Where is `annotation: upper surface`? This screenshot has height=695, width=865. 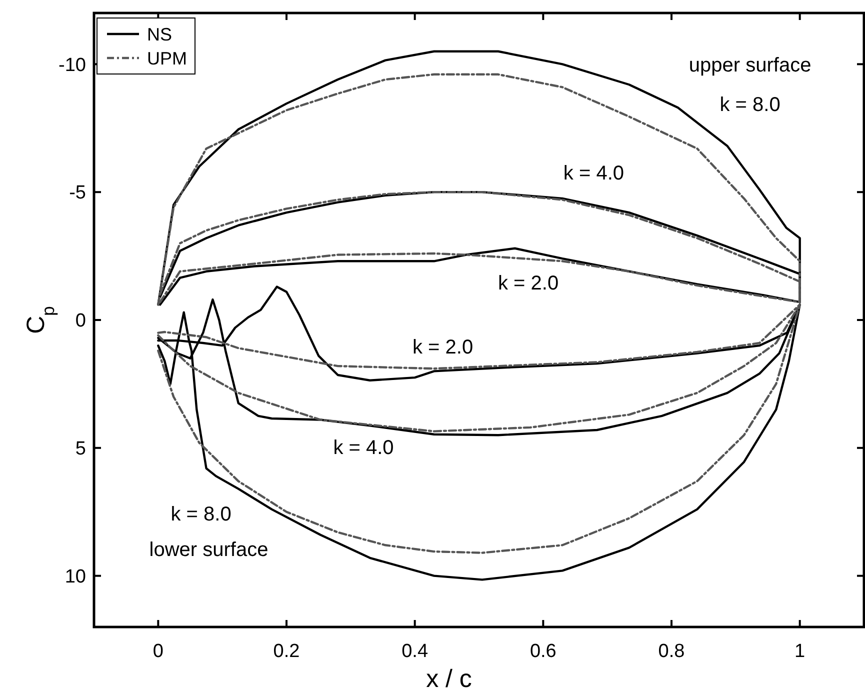
annotation: upper surface is located at coordinates (750, 65).